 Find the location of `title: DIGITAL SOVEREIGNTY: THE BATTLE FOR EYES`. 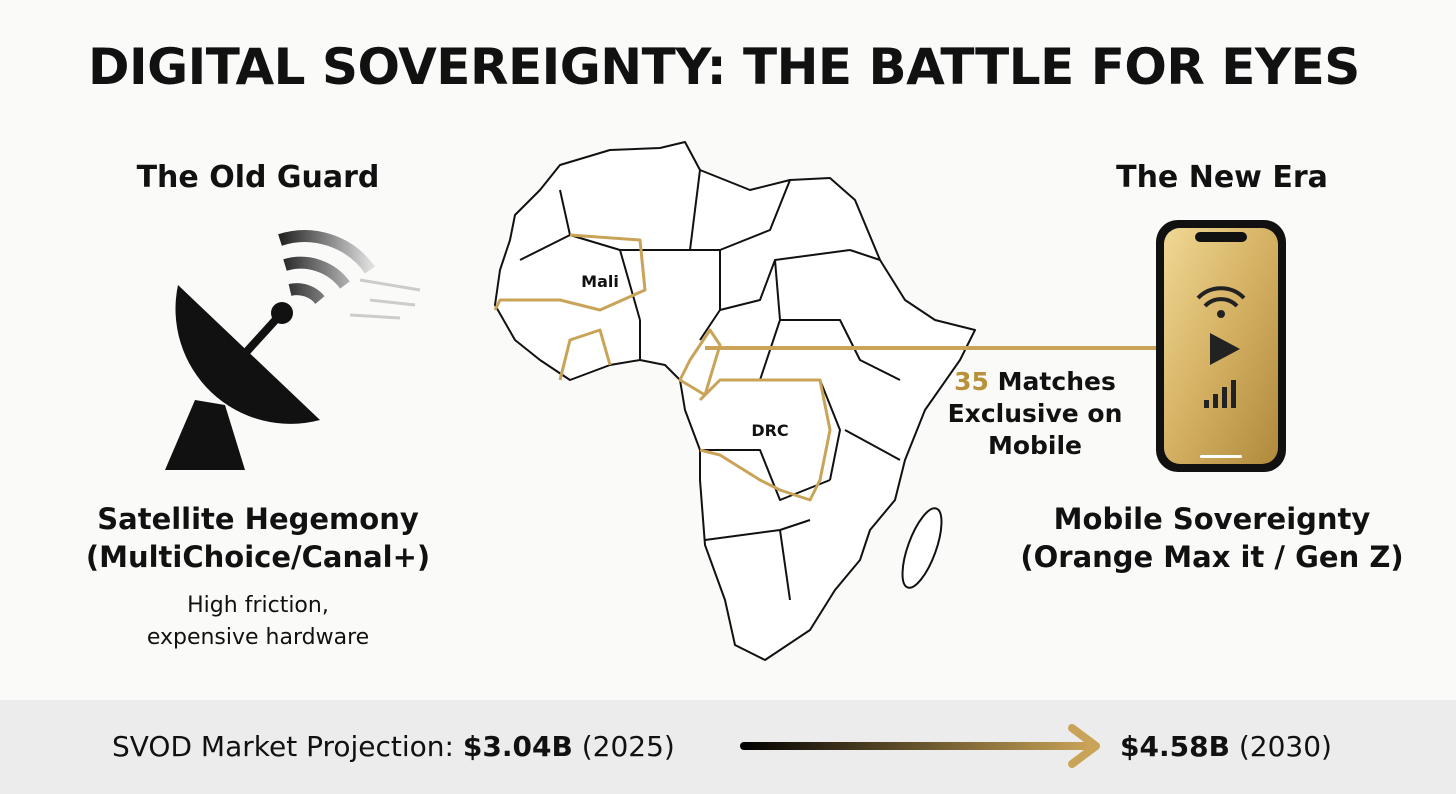

title: DIGITAL SOVEREIGNTY: THE BATTLE FOR EYES is located at coordinates (724, 67).